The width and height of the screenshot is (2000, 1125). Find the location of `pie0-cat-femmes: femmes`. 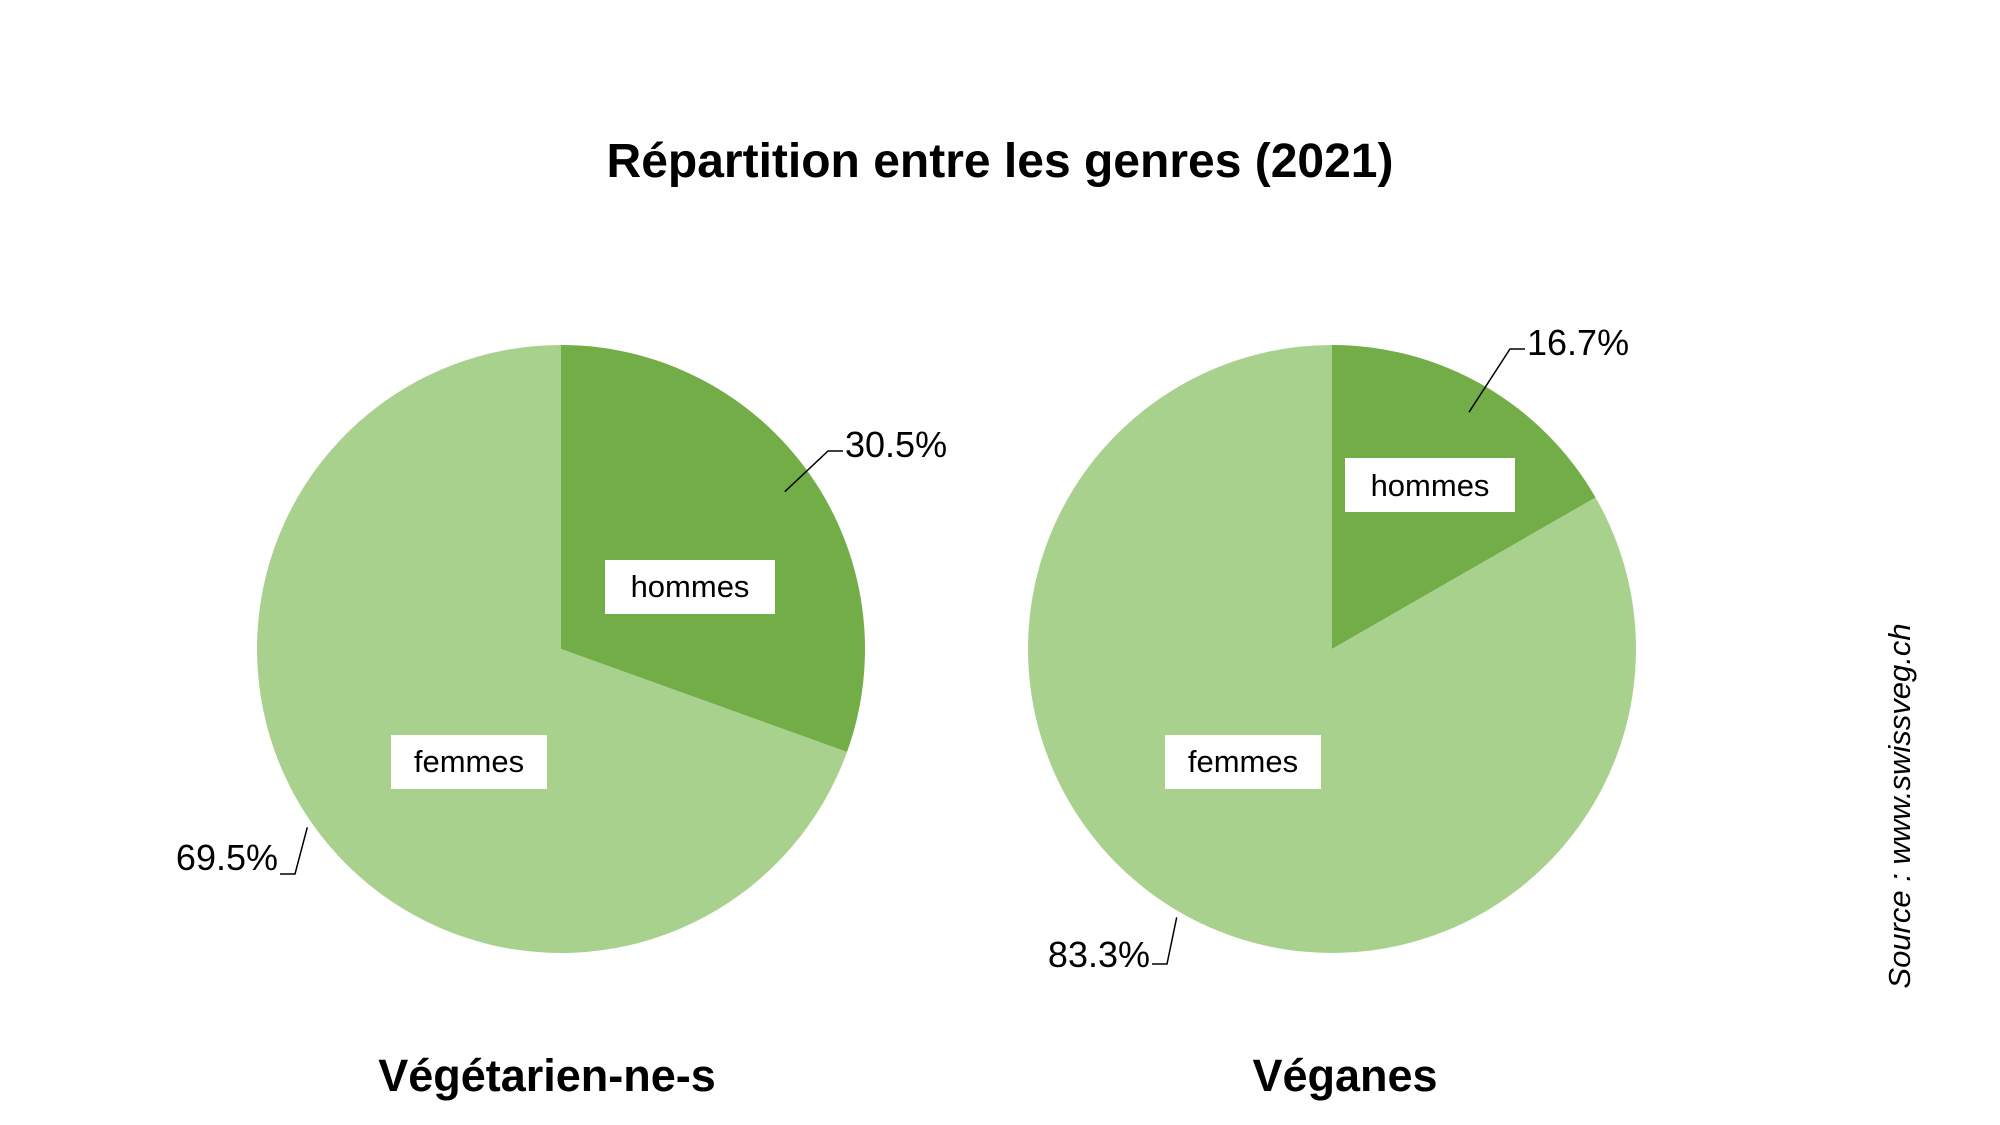

pie0-cat-femmes: femmes is located at coordinates (469, 761).